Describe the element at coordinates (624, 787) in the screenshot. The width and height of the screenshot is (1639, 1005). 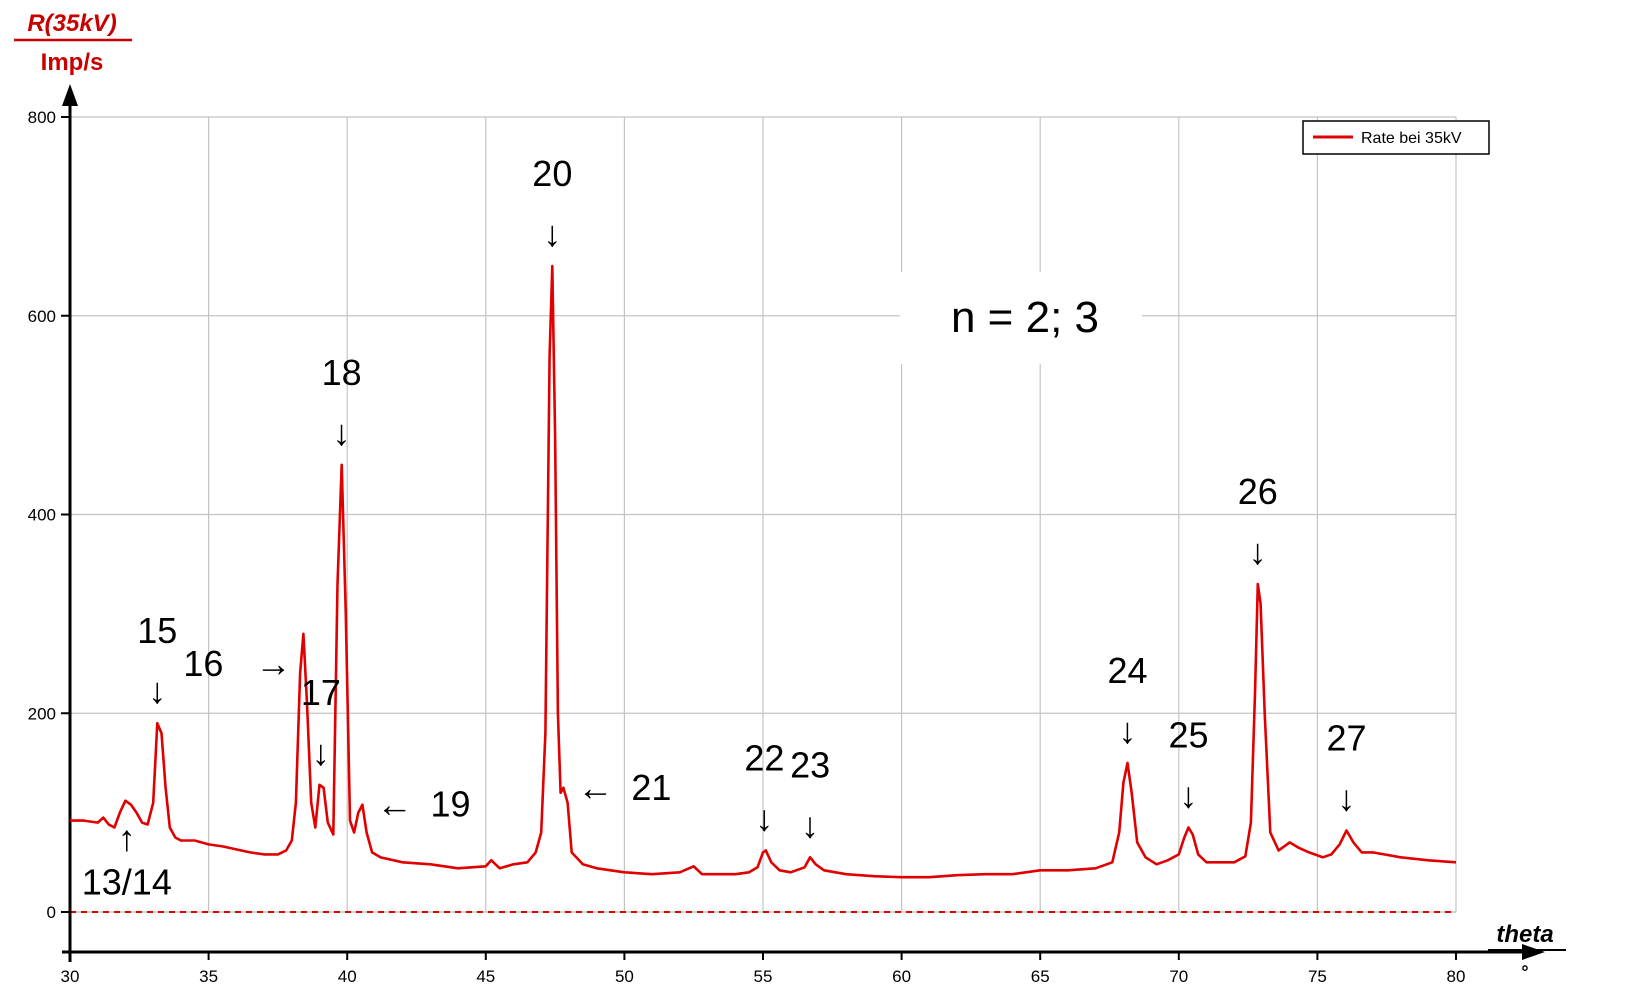
I see `annotation-21: ← 21` at that location.